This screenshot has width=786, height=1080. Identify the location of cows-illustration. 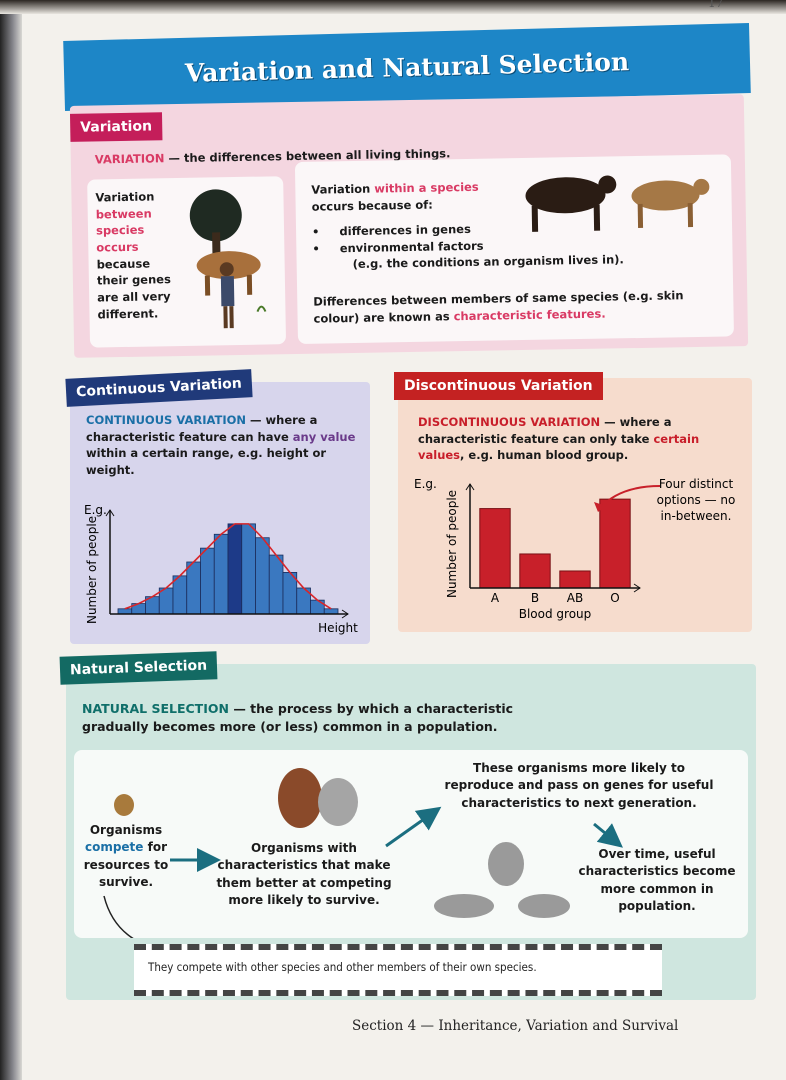
(617, 203).